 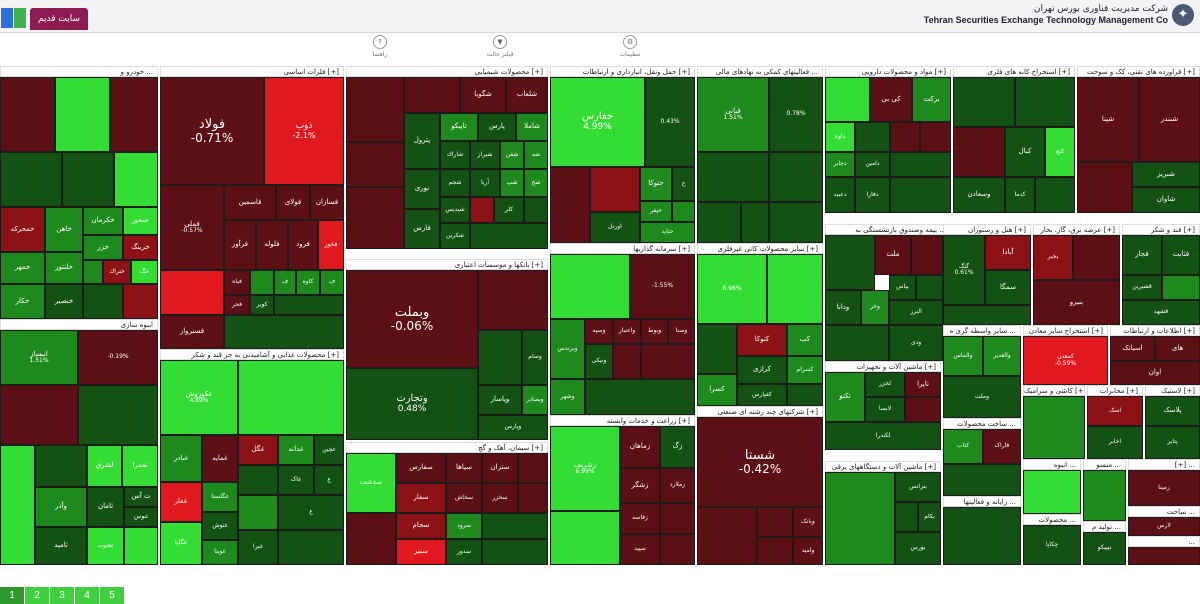 What do you see at coordinates (22, 229) in the screenshot?
I see `stock-tile: خمحرکه` at bounding box center [22, 229].